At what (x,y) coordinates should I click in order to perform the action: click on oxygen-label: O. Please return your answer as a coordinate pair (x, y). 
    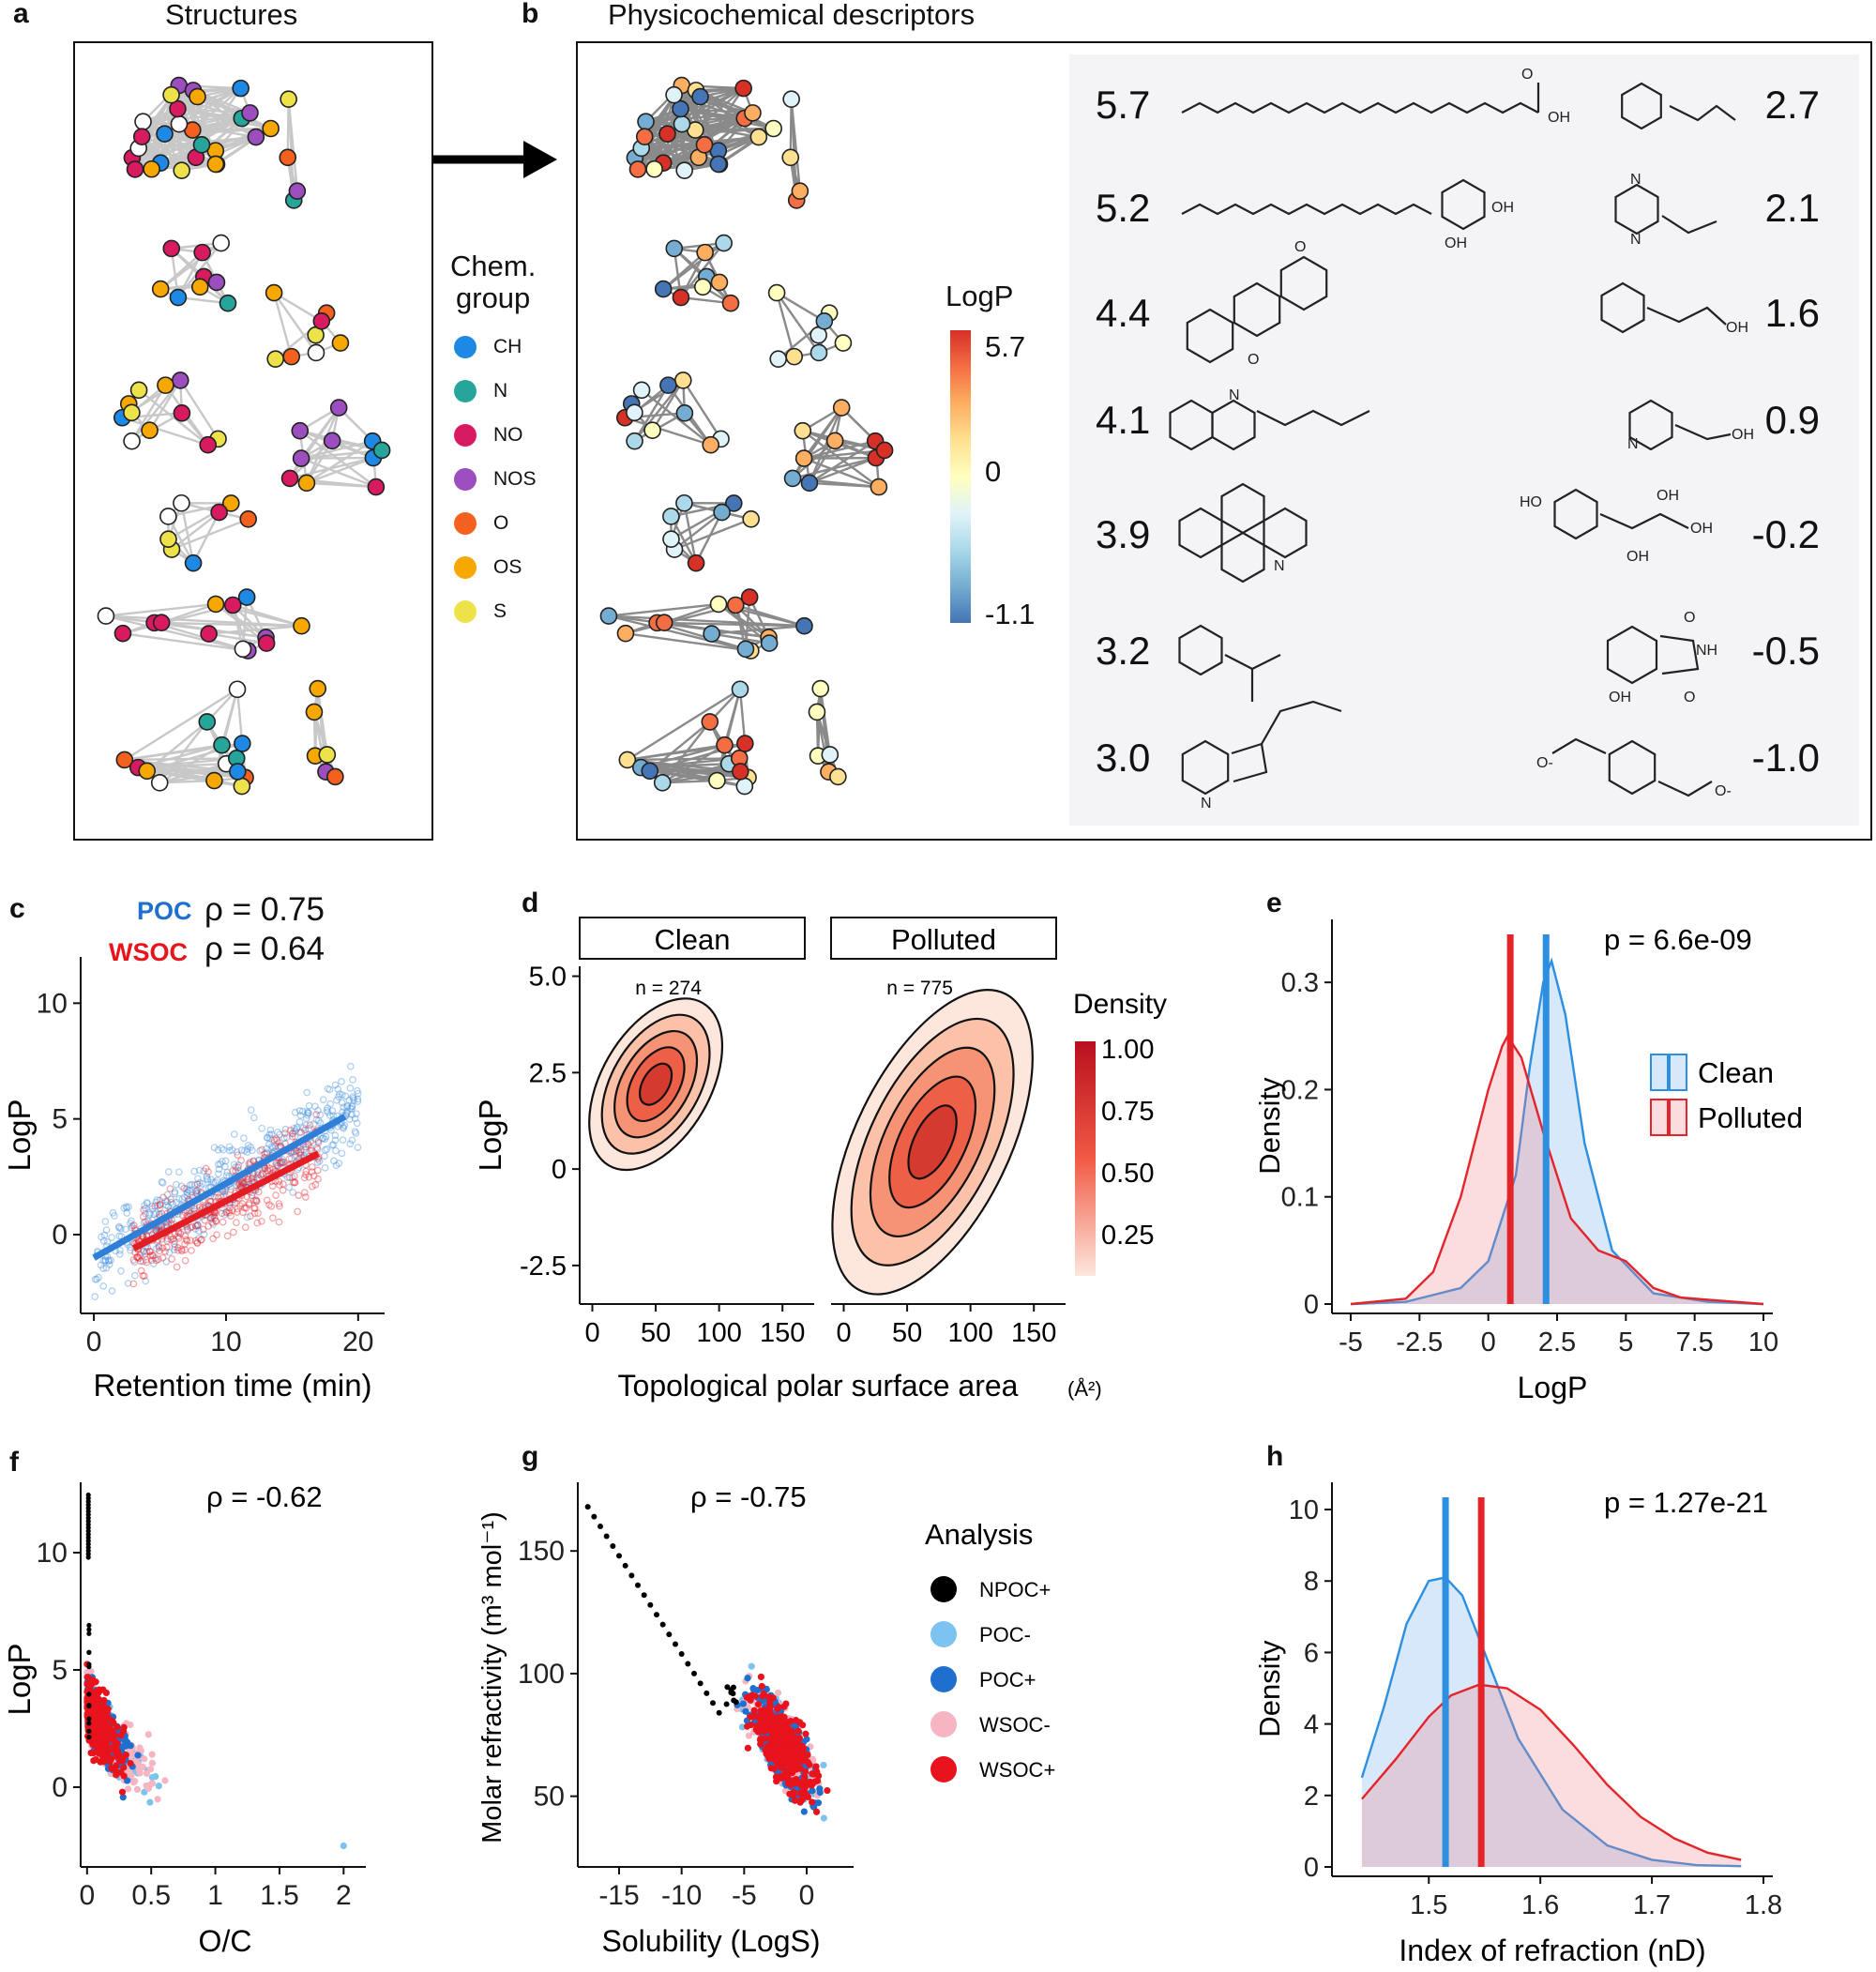
    Looking at the image, I should click on (1689, 697).